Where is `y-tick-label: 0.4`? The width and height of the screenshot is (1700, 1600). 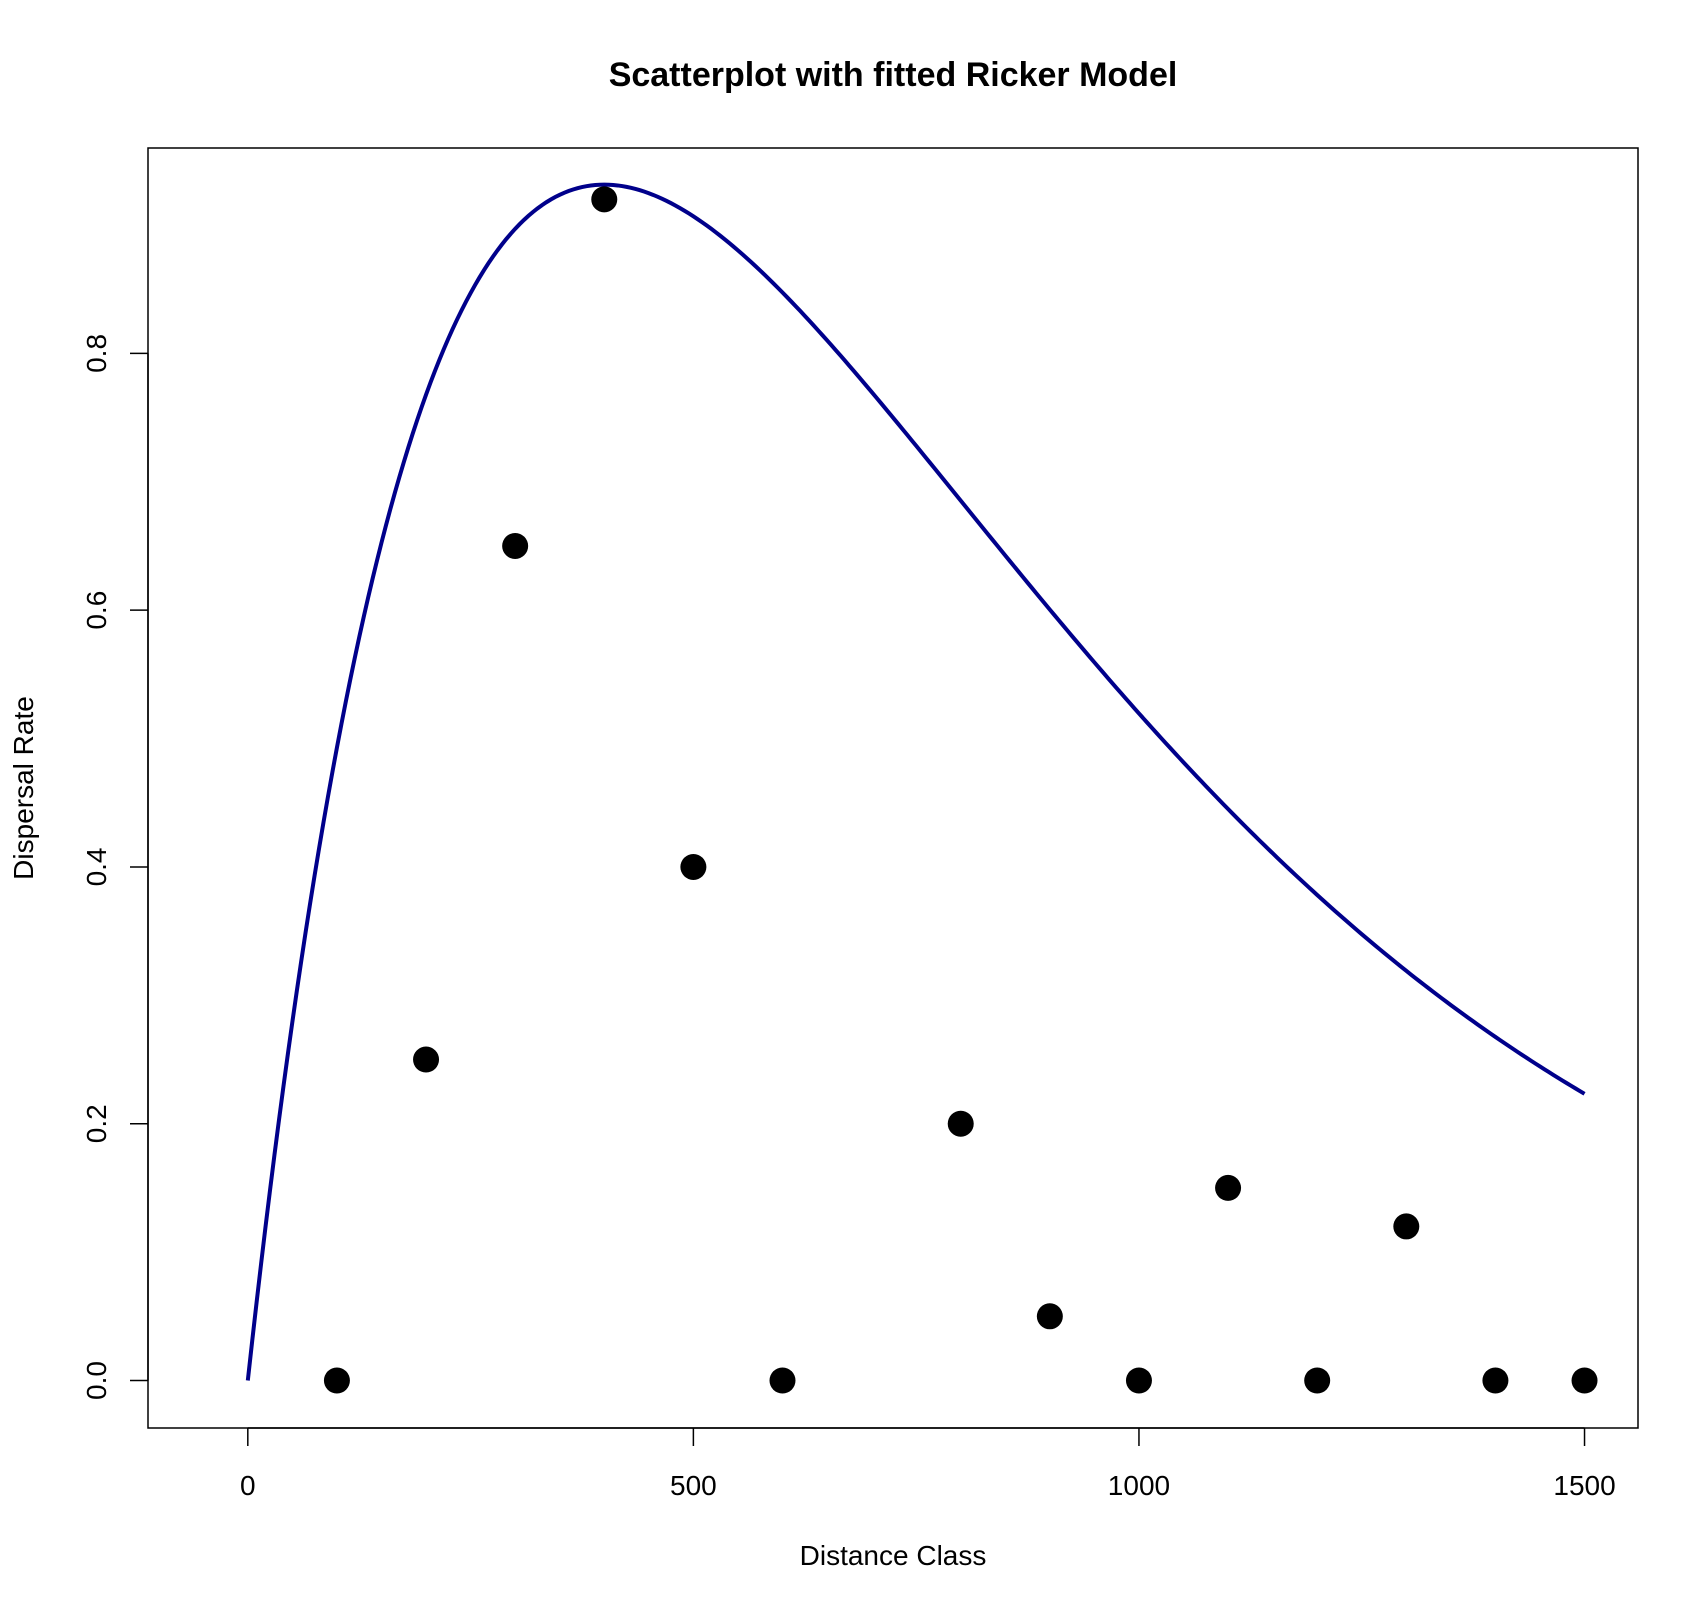 y-tick-label: 0.4 is located at coordinates (96, 866).